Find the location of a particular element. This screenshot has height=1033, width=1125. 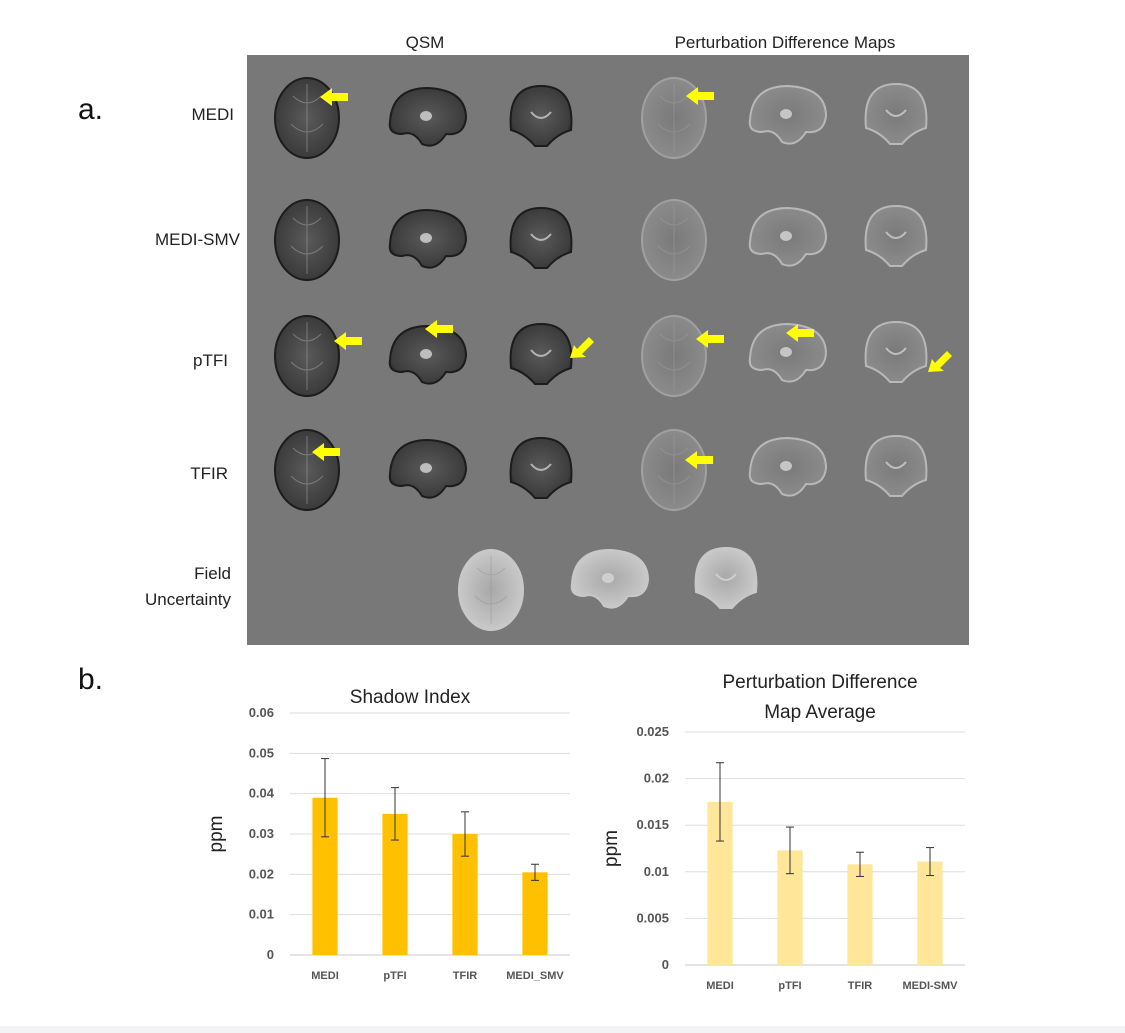

qsm-coronal-medi-smv is located at coordinates (541, 237).